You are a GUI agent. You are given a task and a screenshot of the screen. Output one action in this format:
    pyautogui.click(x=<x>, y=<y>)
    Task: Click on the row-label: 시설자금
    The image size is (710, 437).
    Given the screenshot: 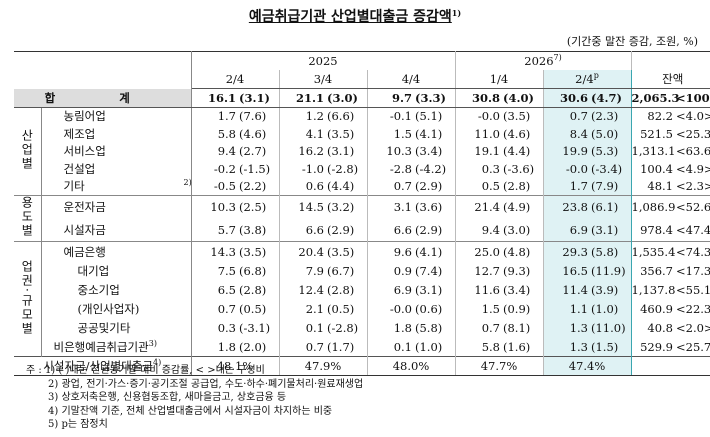 What is the action you would take?
    pyautogui.click(x=84, y=229)
    